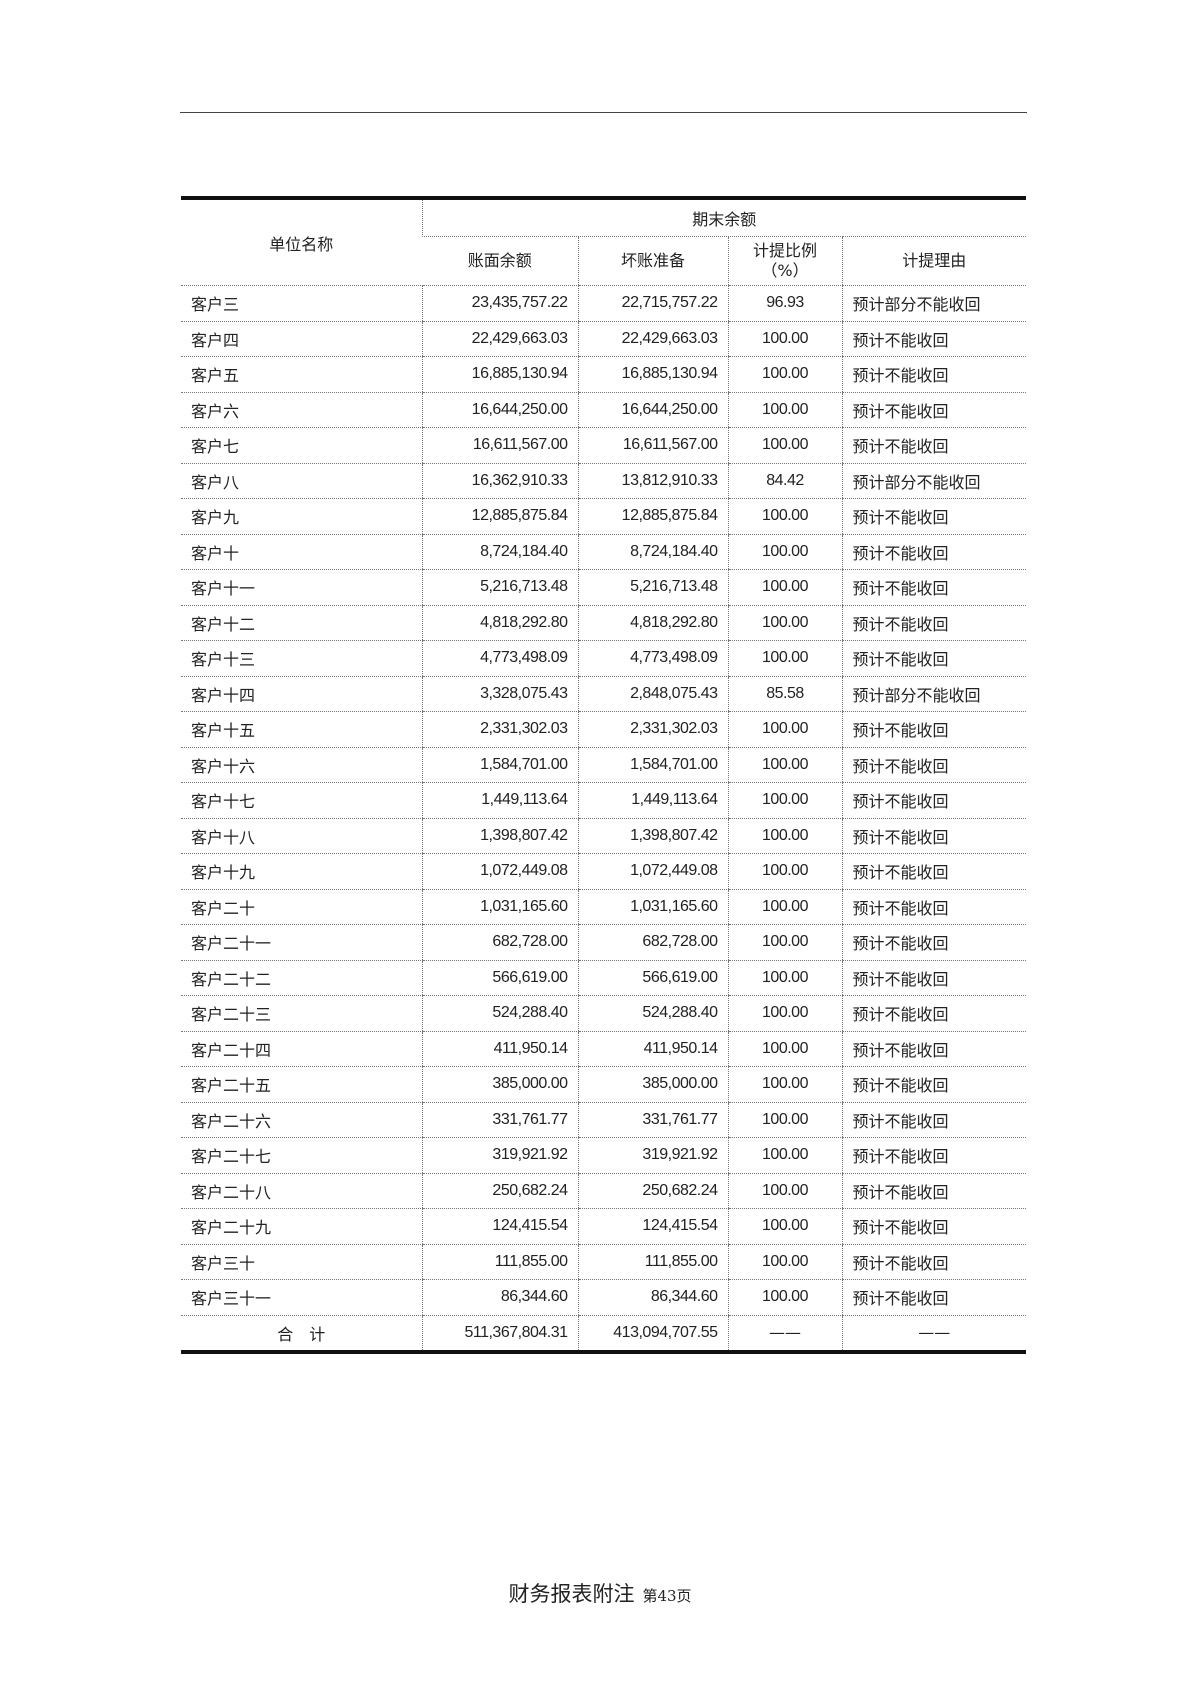 The height and width of the screenshot is (1699, 1200). What do you see at coordinates (652, 1297) in the screenshot?
I see `cell-bad-debt: 86,344.60` at bounding box center [652, 1297].